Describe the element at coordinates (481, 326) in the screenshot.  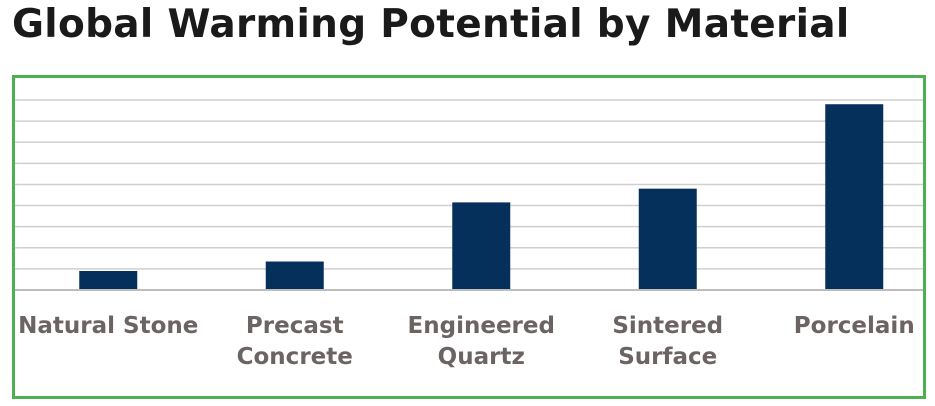
I see `x-tick-label: Engineered` at that location.